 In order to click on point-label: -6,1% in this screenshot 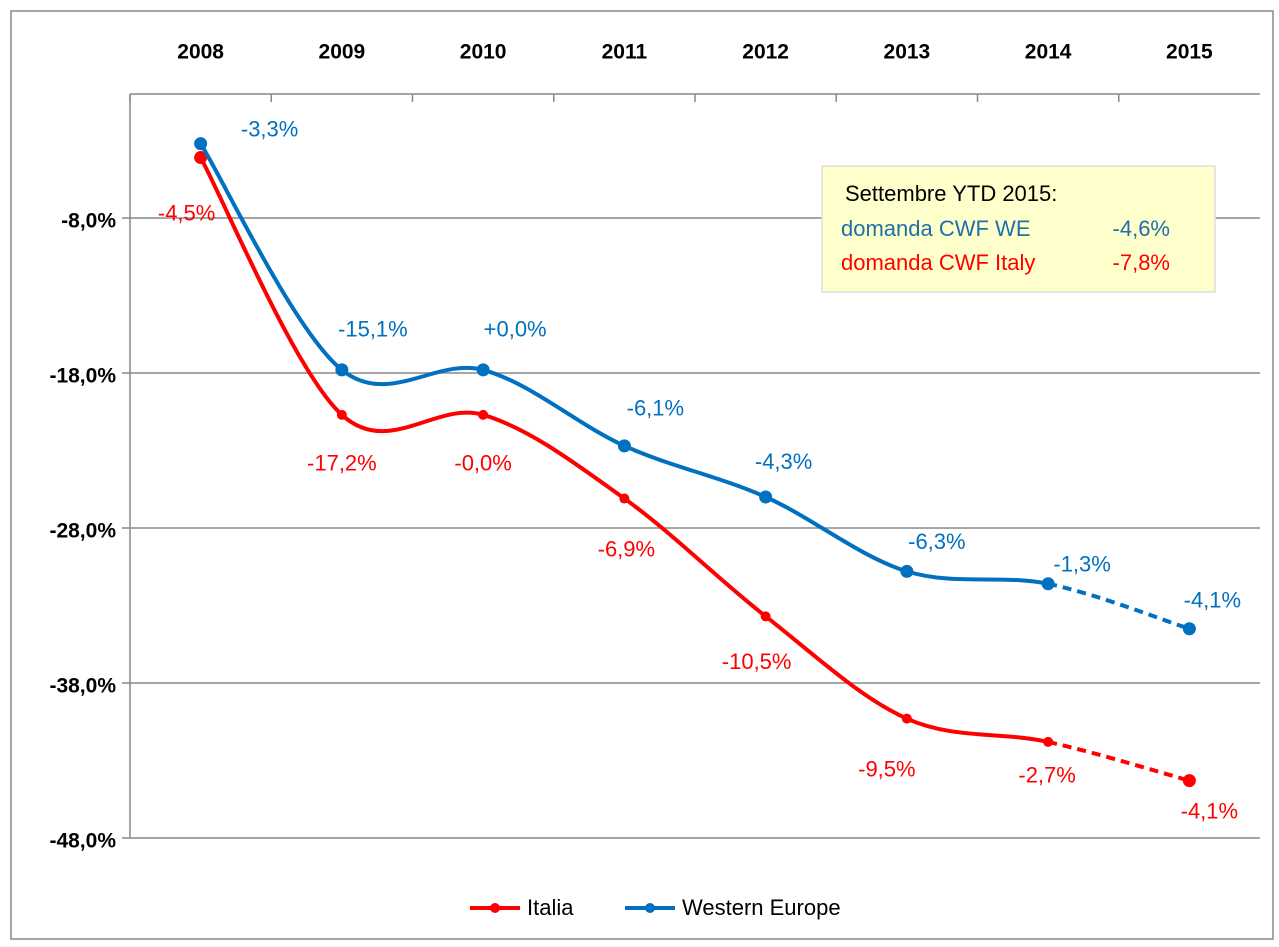, I will do `click(655, 408)`.